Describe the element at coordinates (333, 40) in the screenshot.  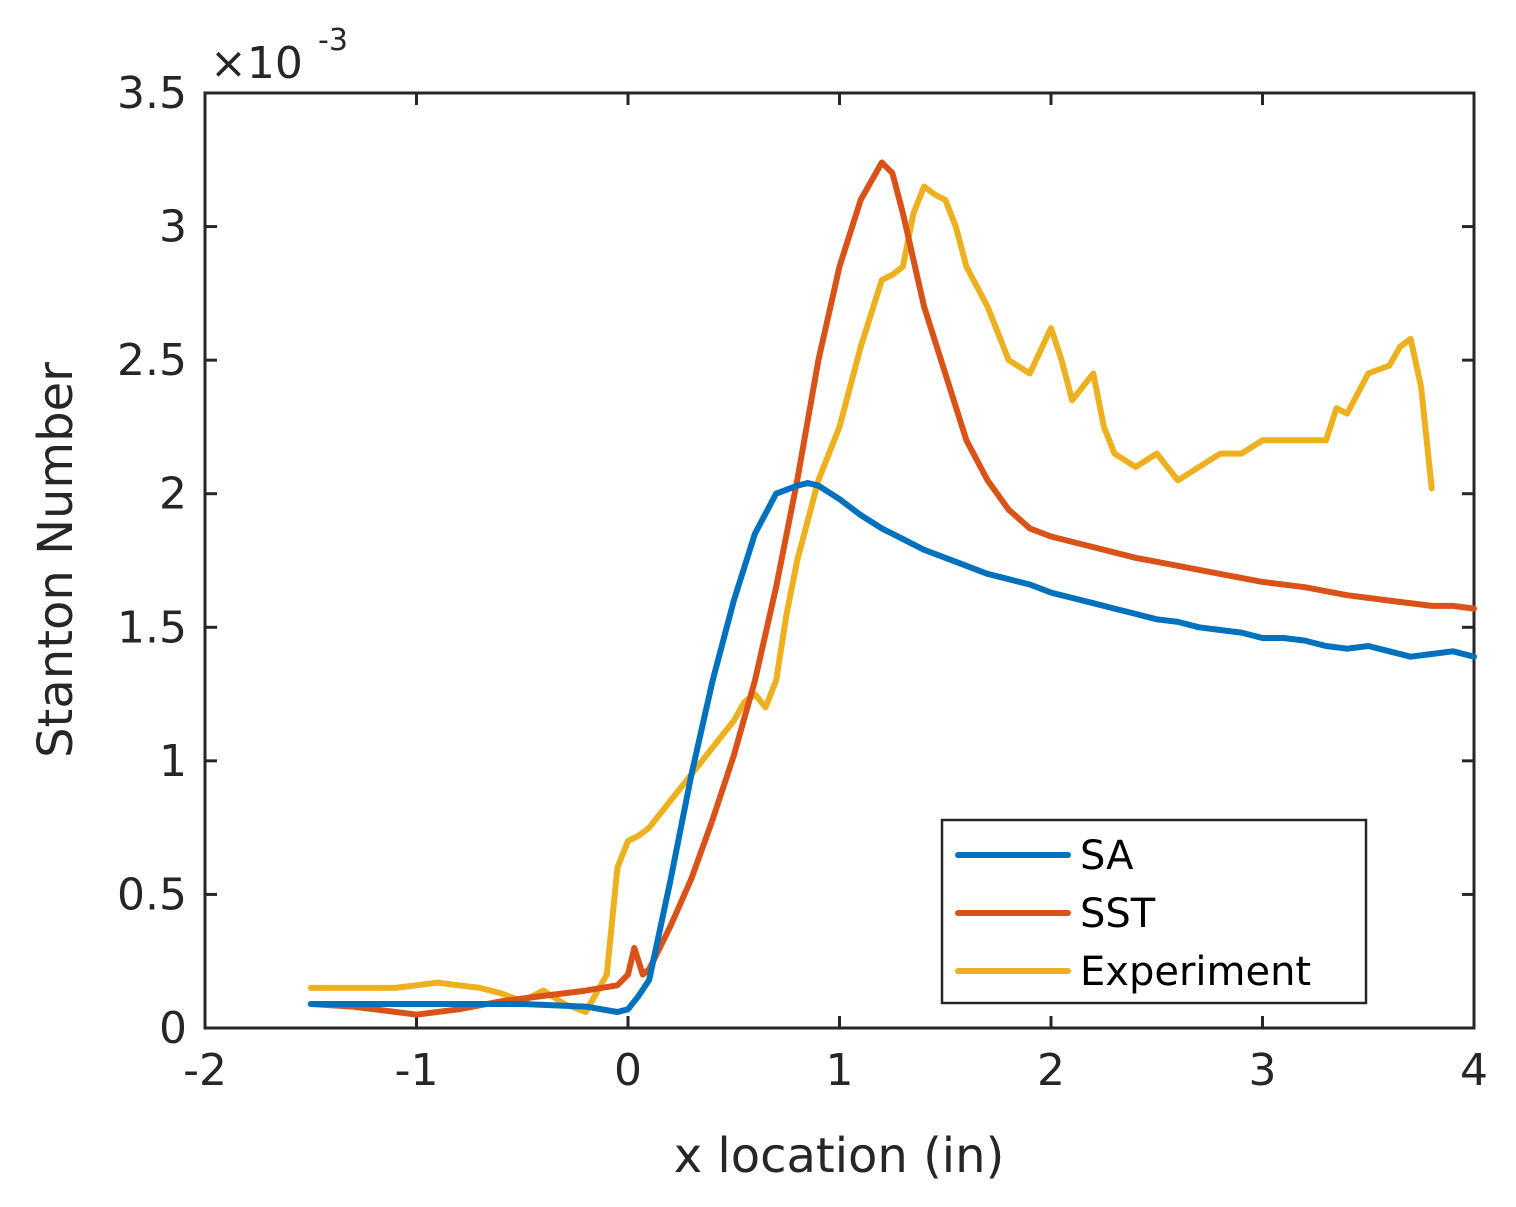
I see `y-exponent-power: -3` at that location.